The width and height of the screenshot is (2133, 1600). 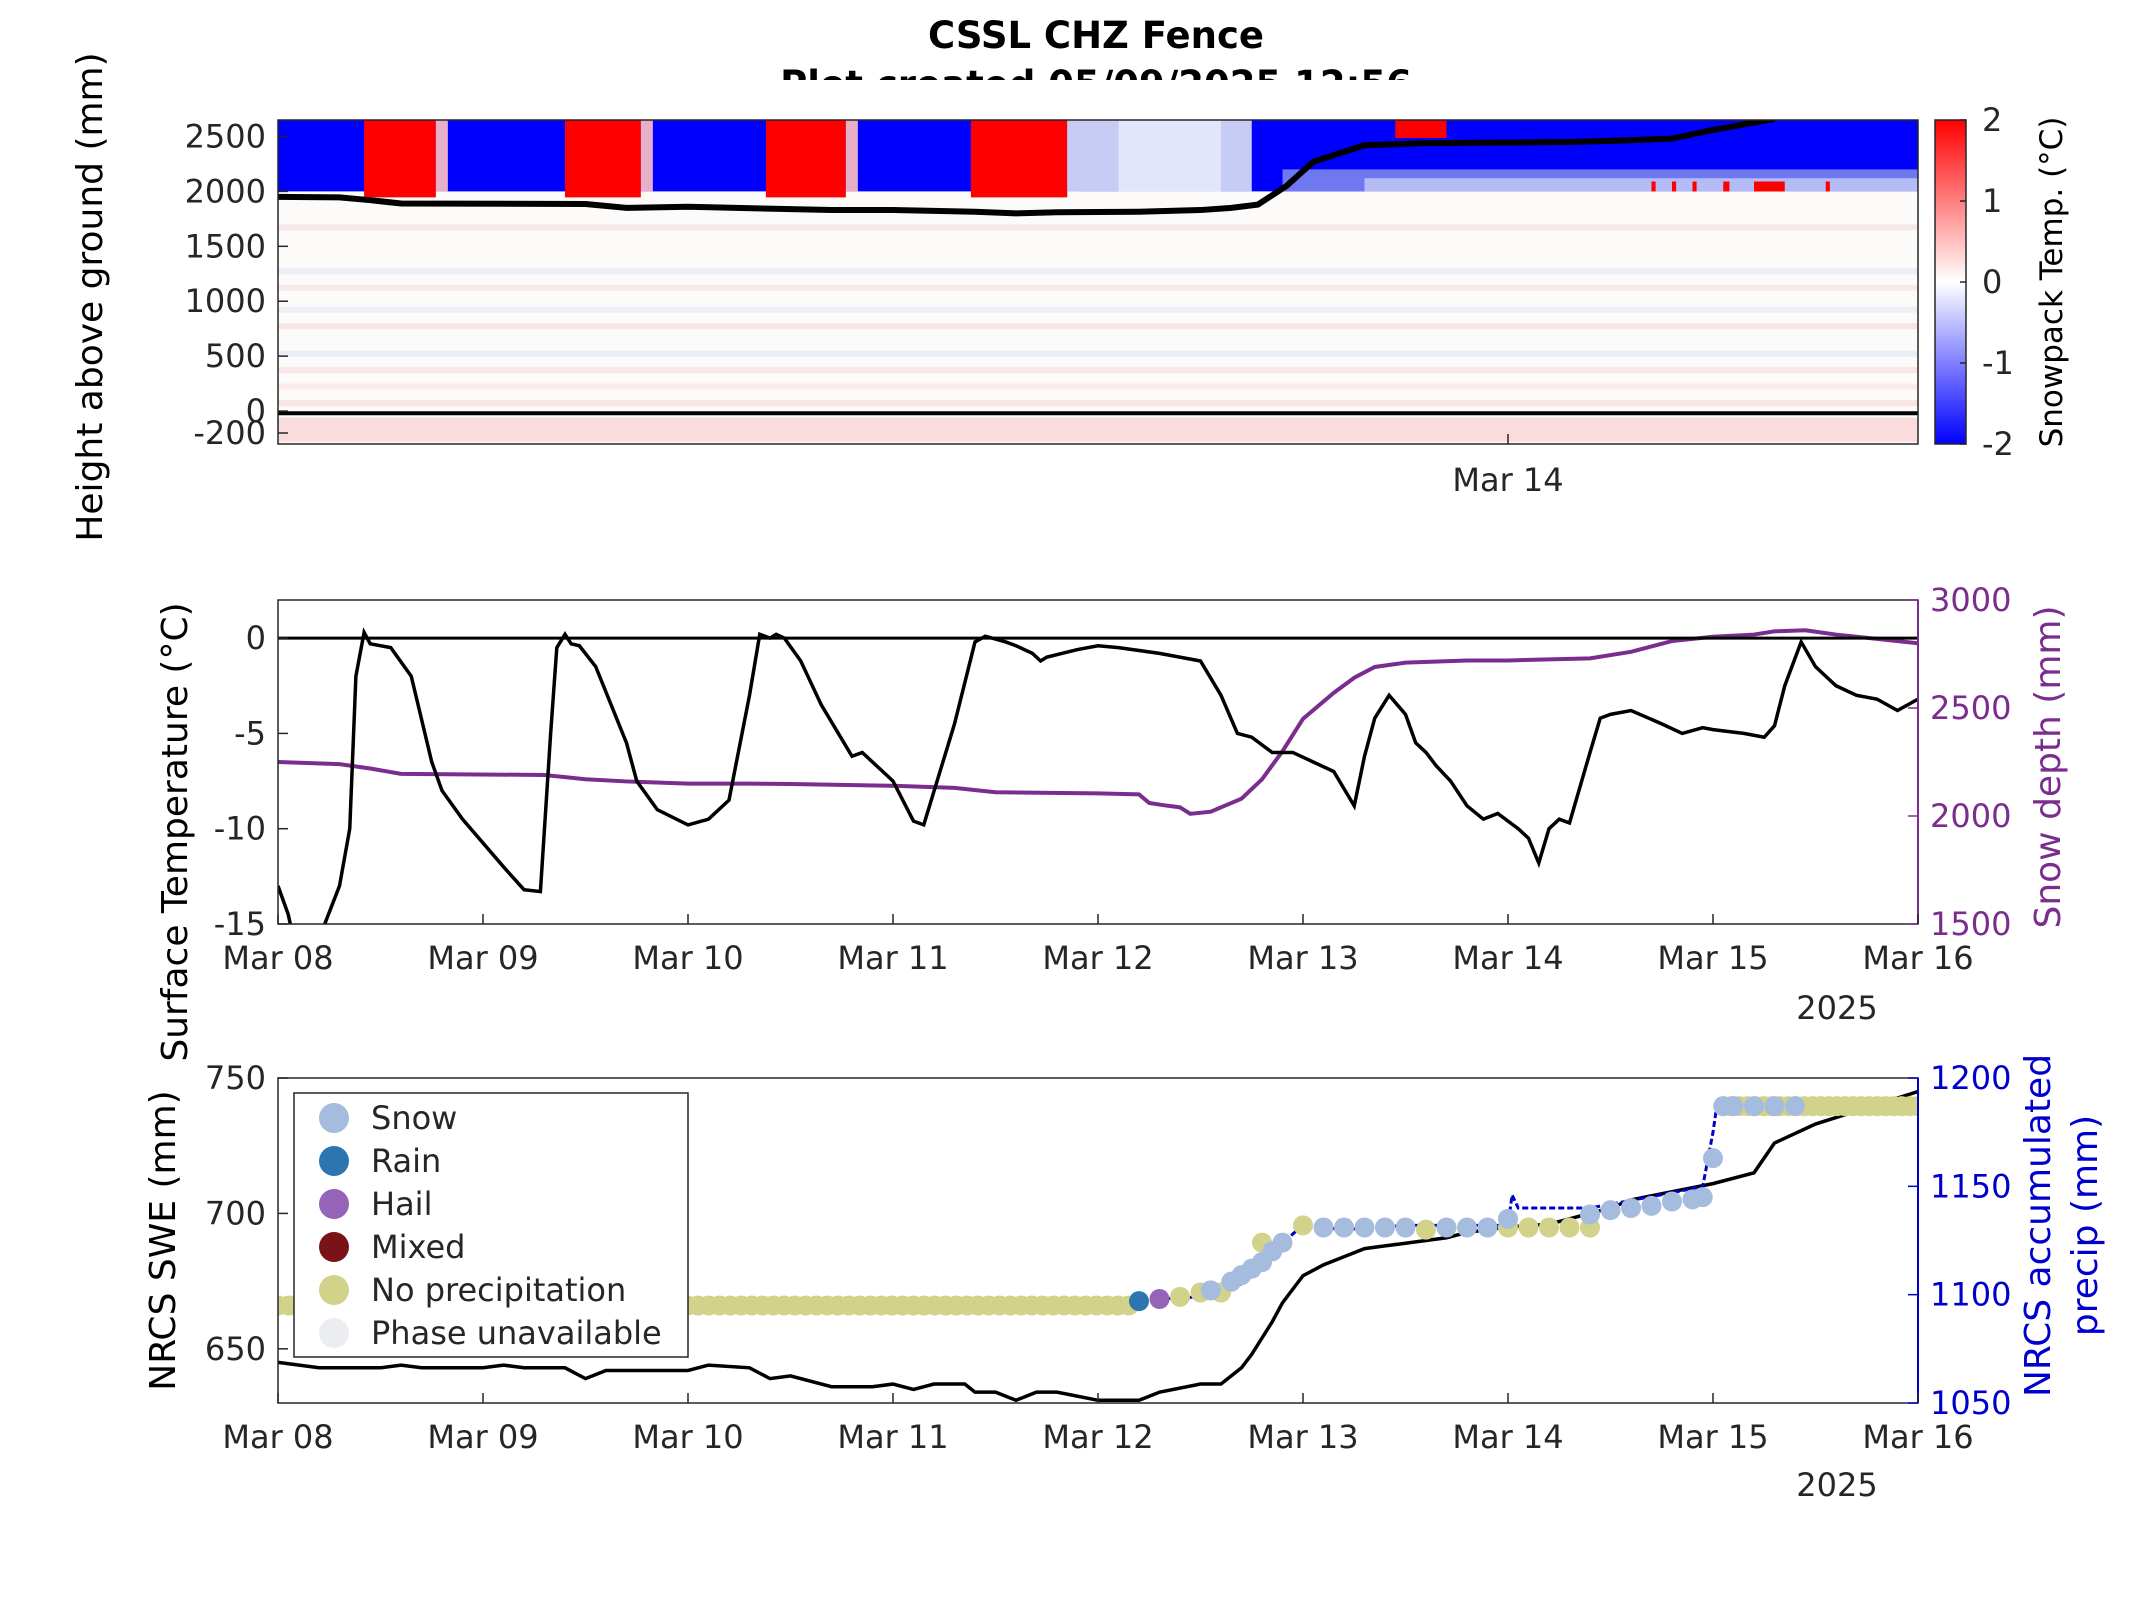 I want to click on x-tick-label: Mar 10, so click(x=687, y=1437).